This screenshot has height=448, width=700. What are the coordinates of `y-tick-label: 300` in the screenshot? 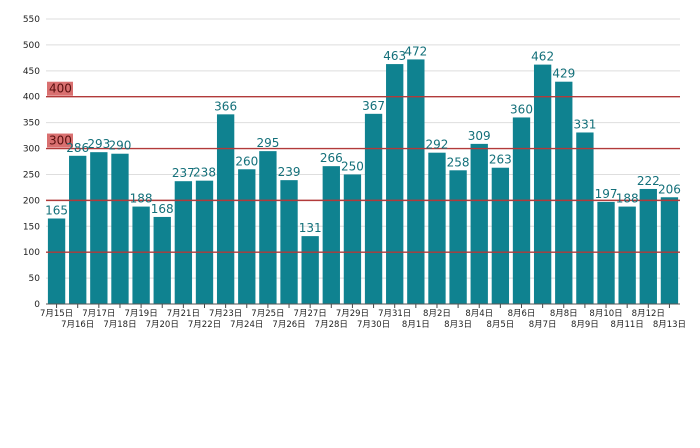 It's located at (31, 150).